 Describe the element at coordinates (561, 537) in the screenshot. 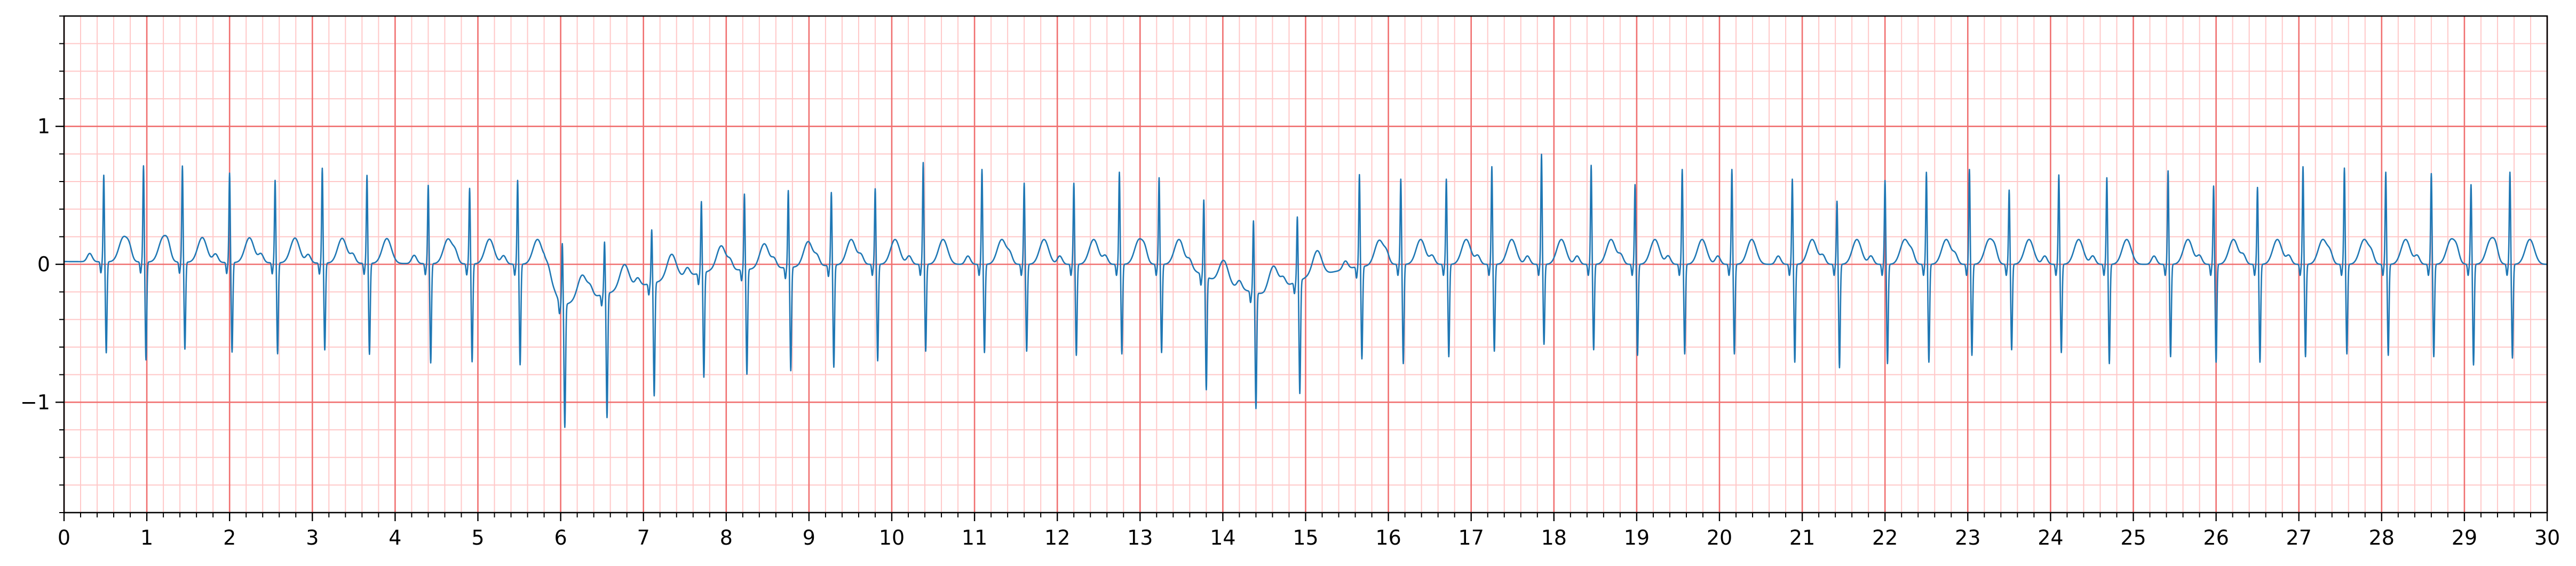

I see `x-tick-label: 6` at that location.